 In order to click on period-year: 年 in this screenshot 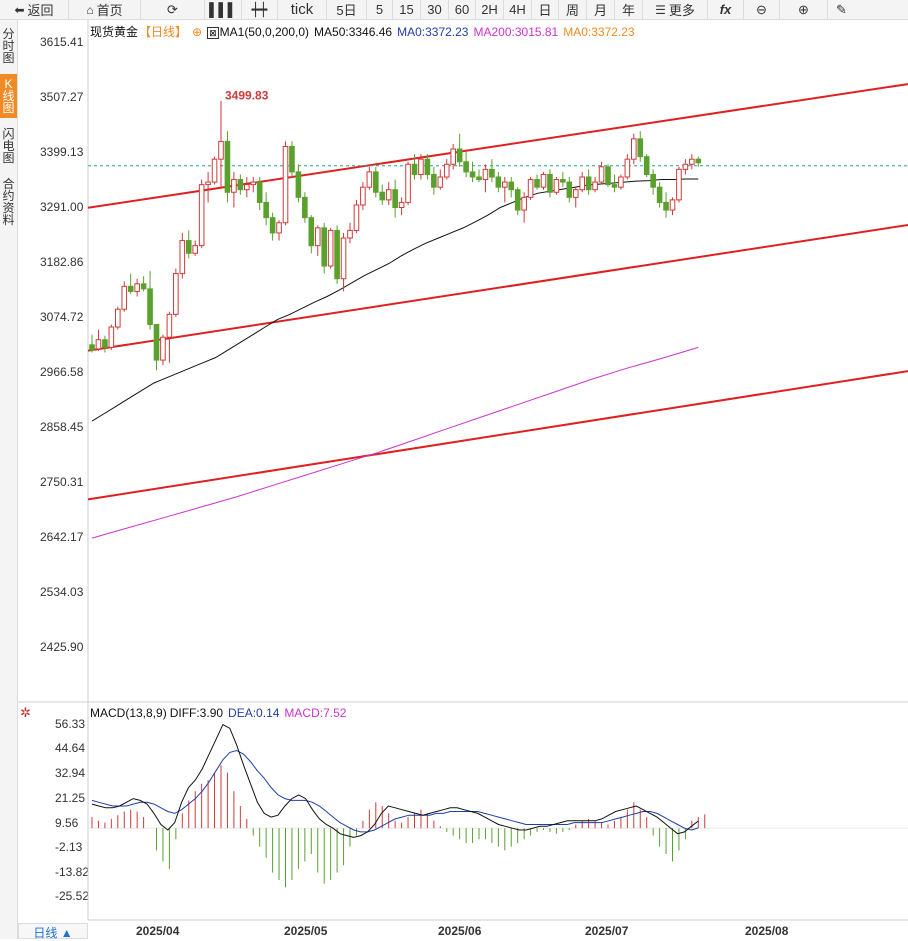, I will do `click(629, 9)`.